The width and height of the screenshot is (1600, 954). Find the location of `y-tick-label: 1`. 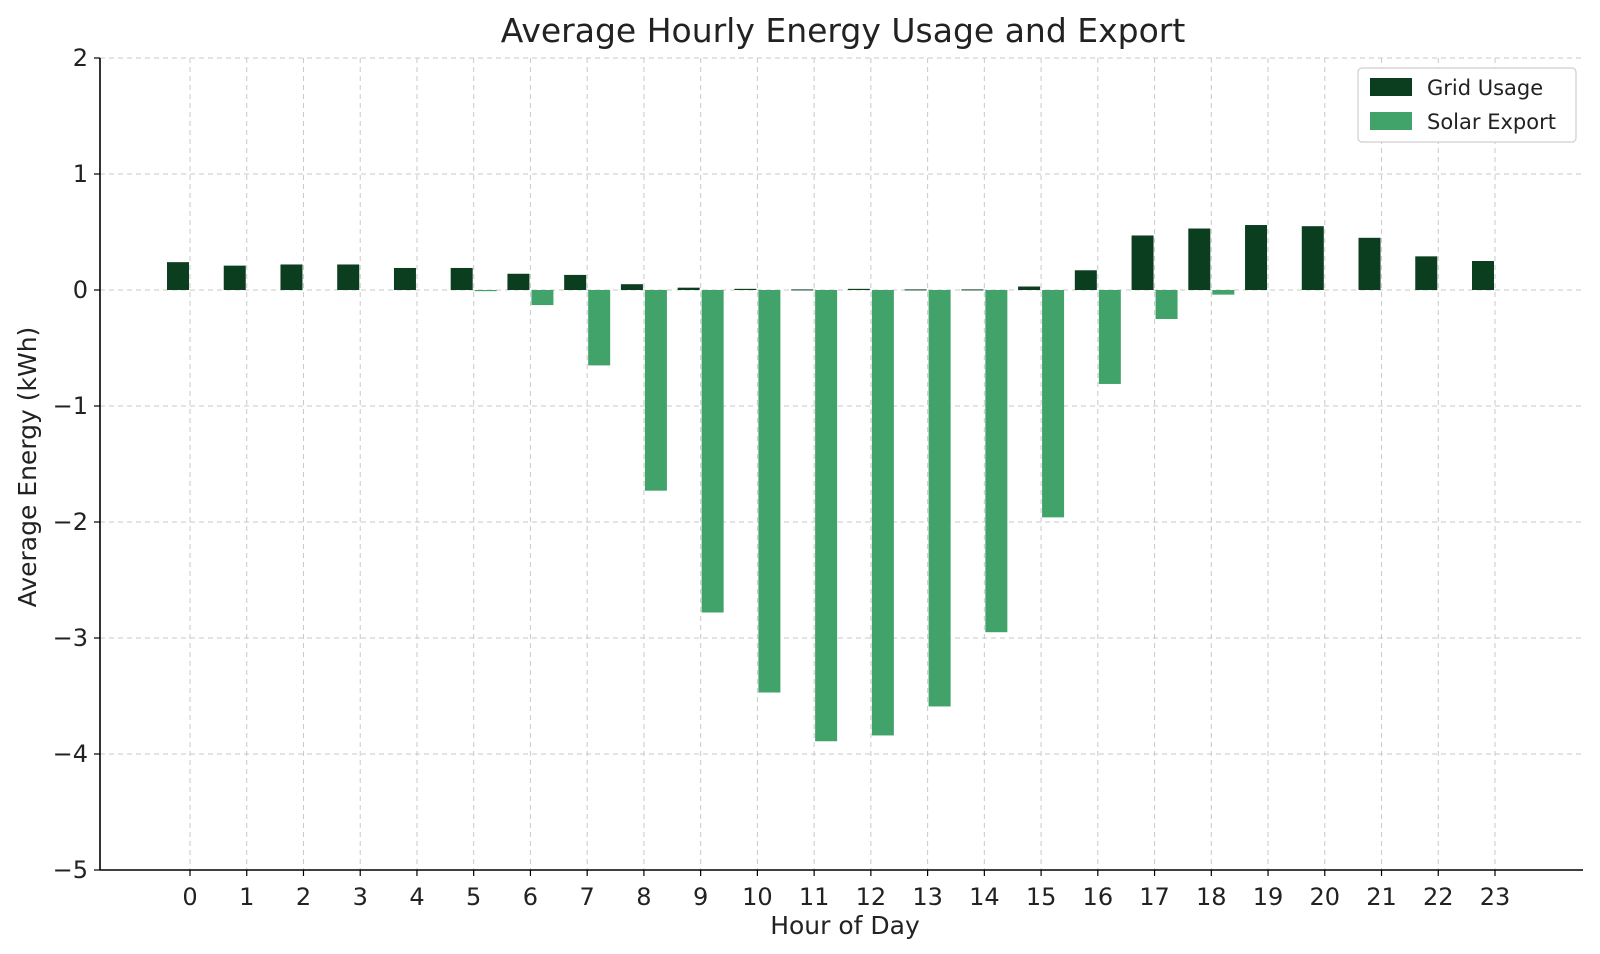

y-tick-label: 1 is located at coordinates (80, 174).